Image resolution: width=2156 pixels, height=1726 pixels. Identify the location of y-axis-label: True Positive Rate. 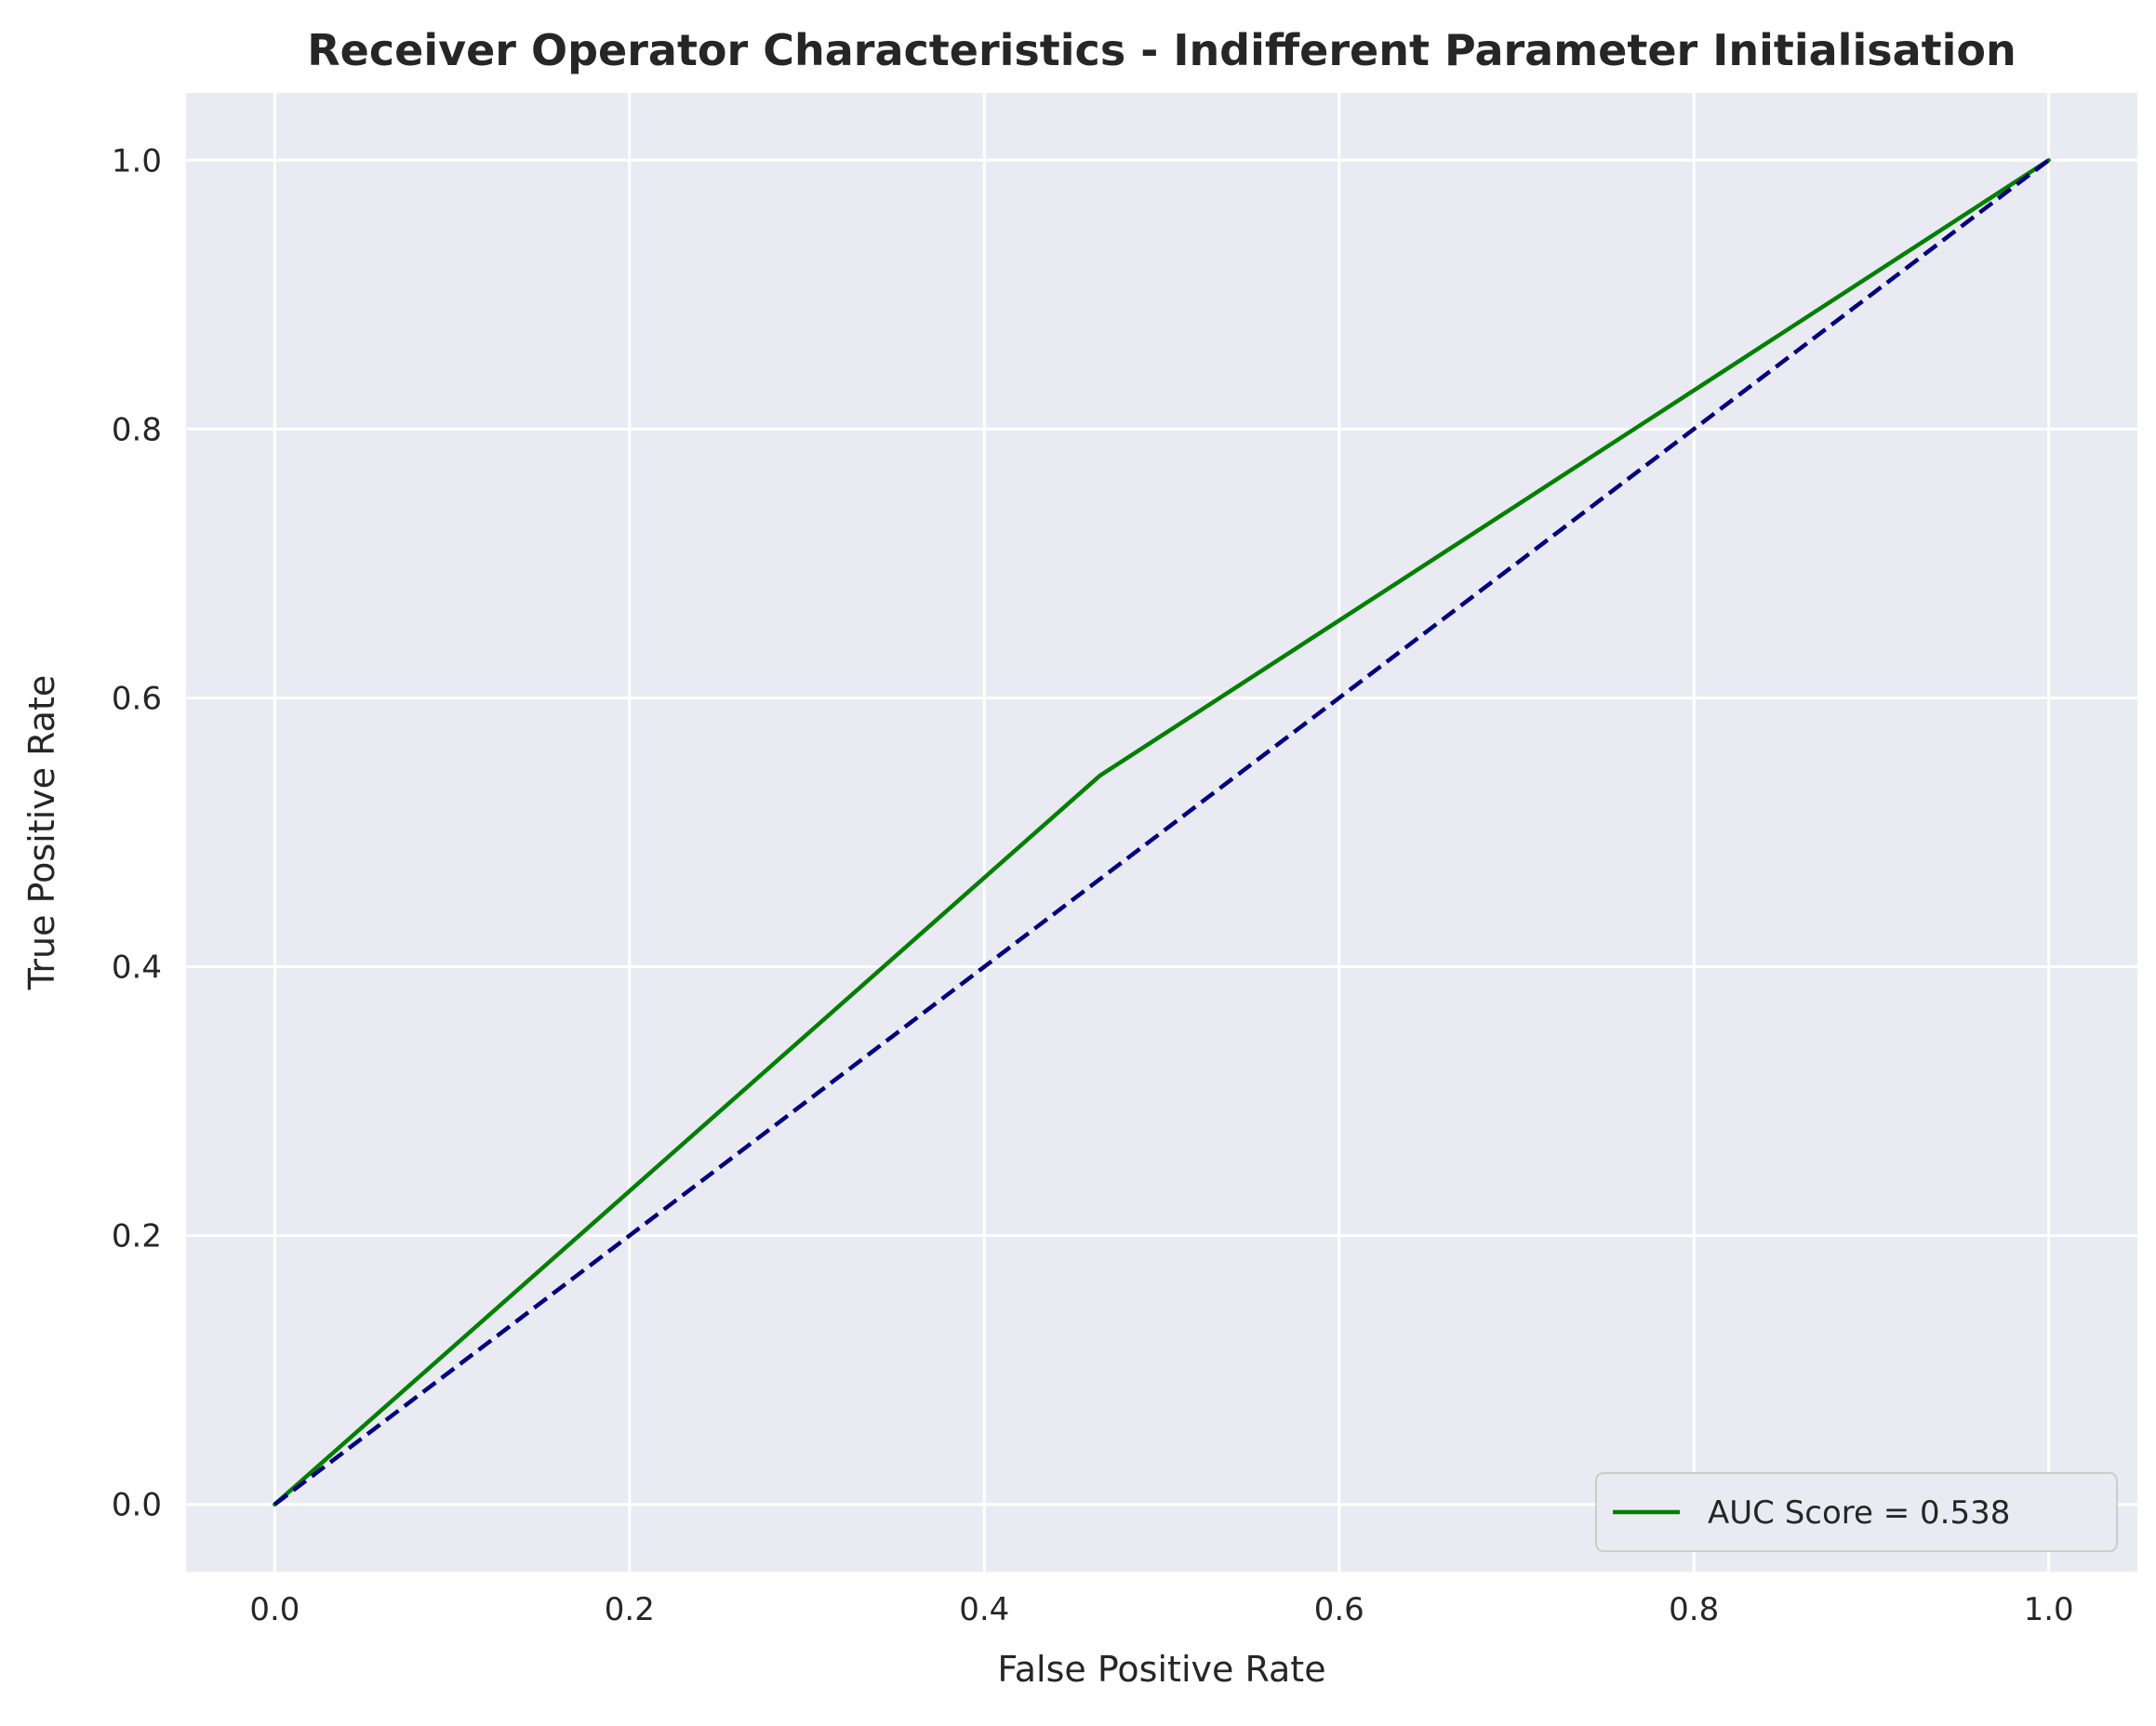
(41, 833).